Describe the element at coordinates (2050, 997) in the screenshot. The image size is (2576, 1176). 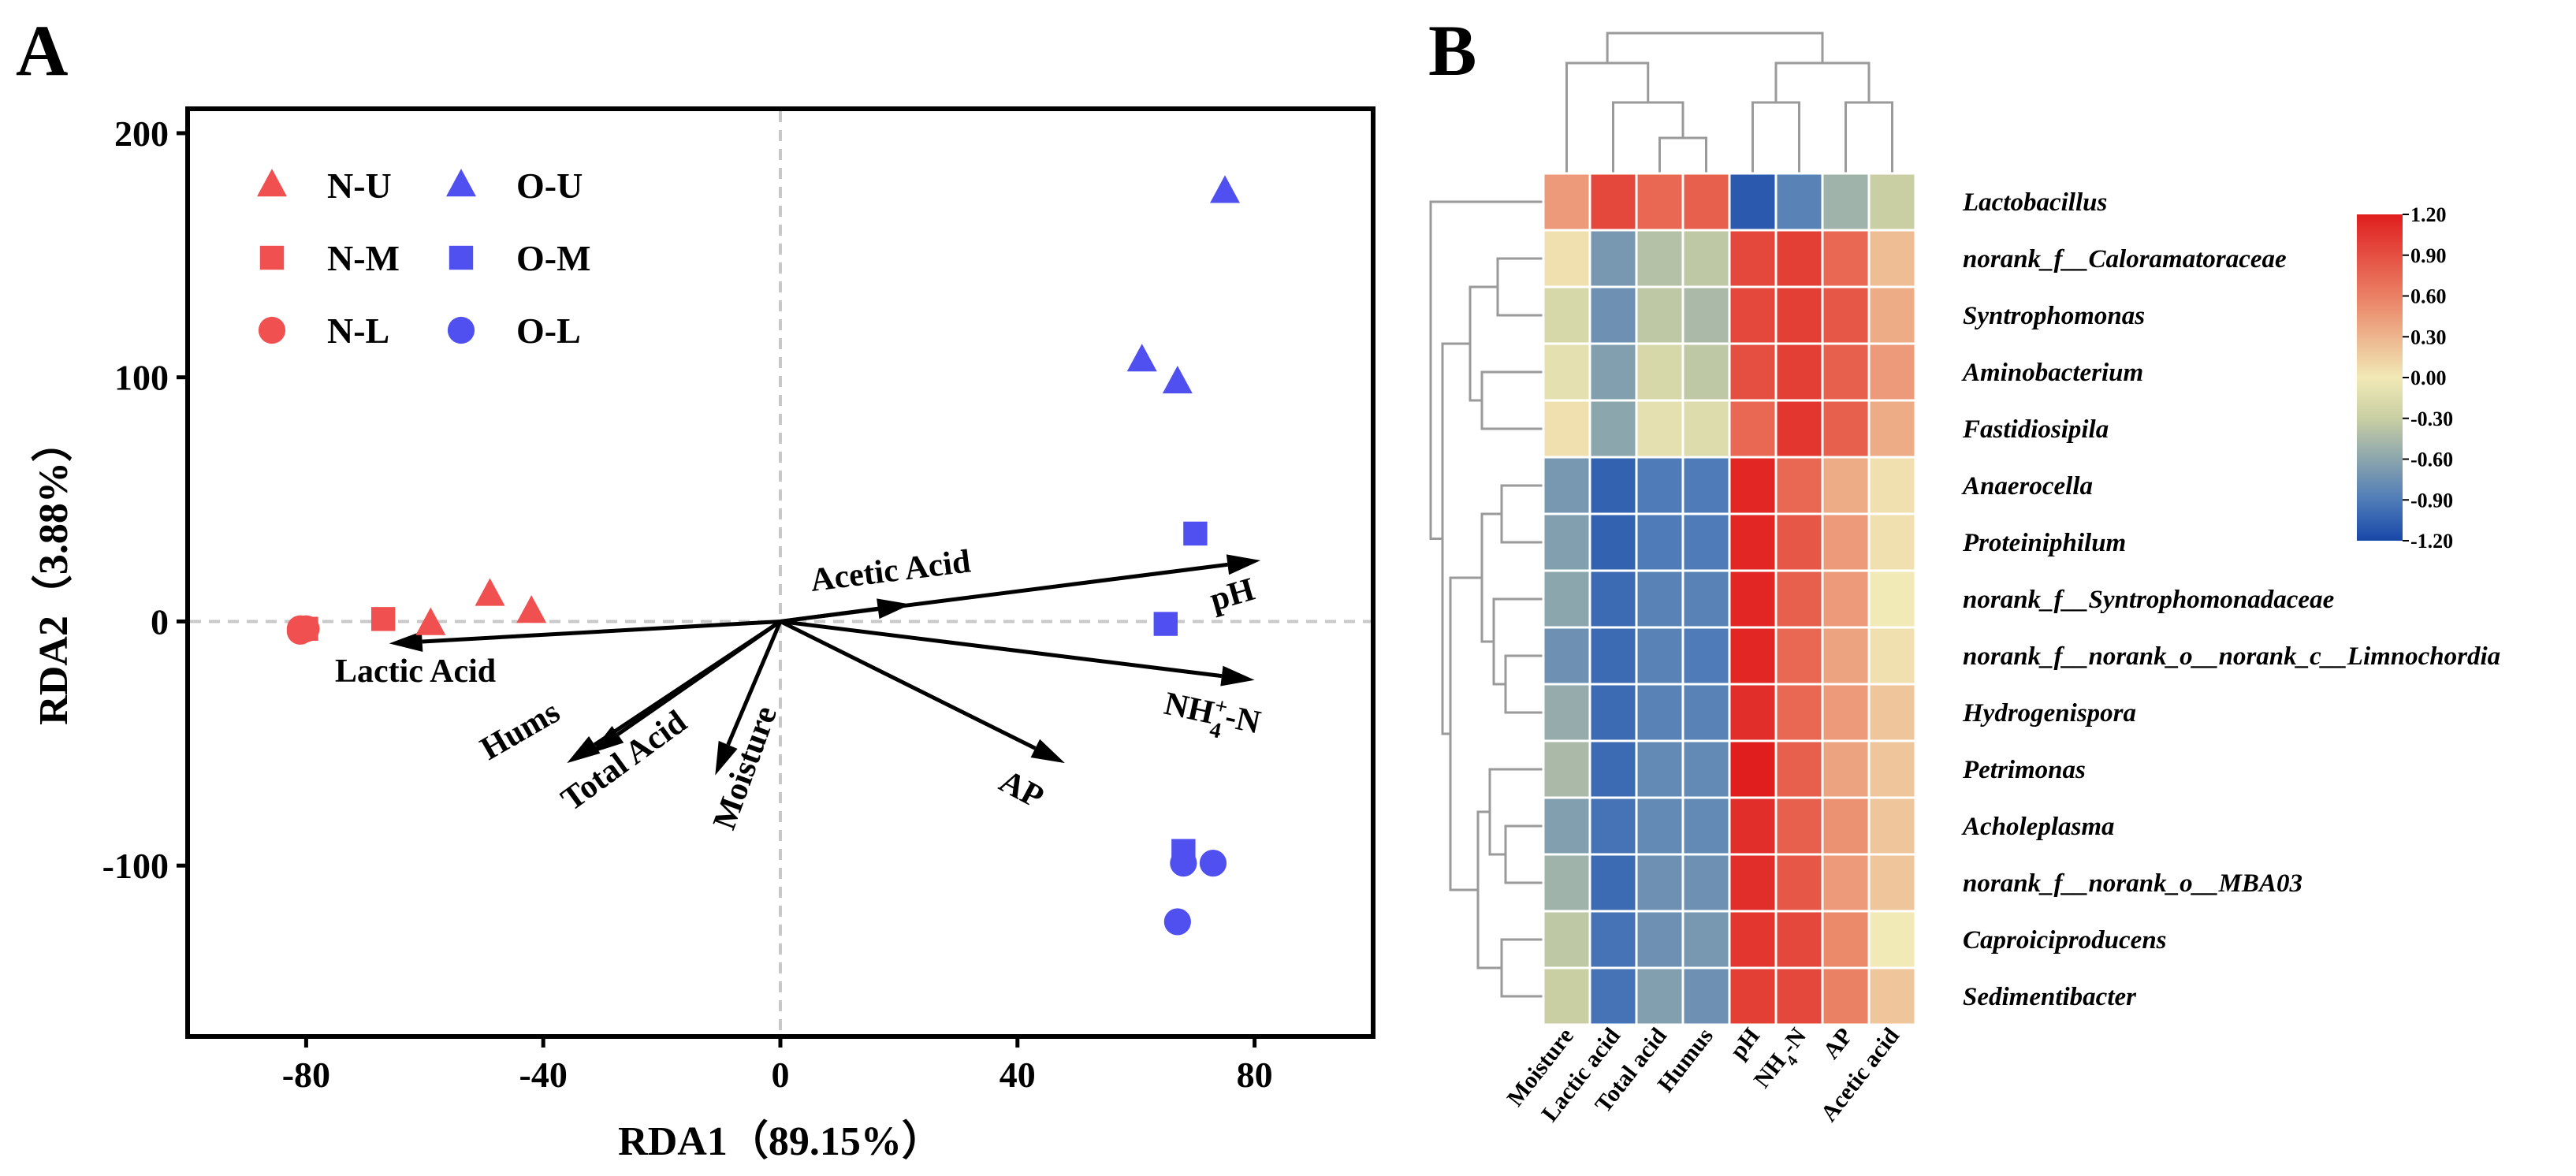
I see `row-label: Sedimentibacter` at that location.